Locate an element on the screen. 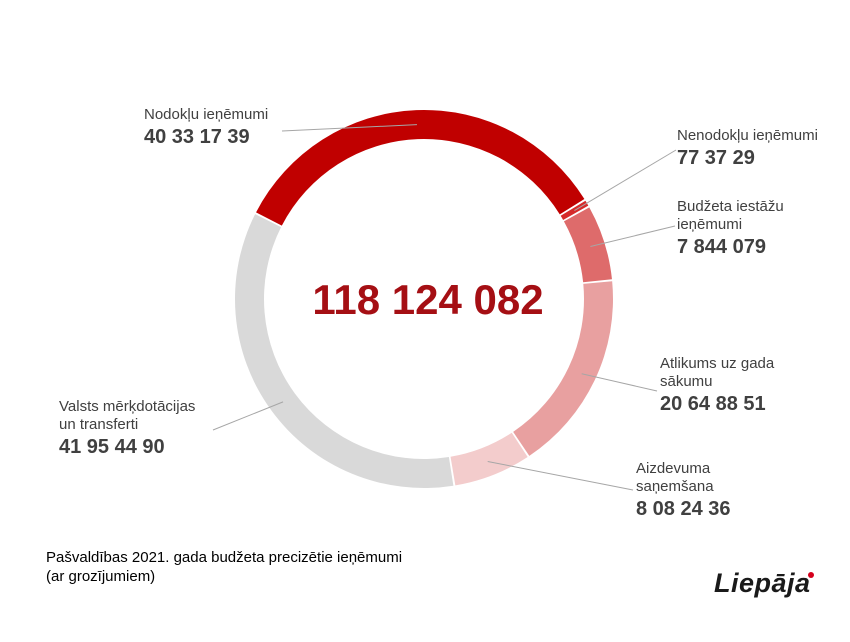 The width and height of the screenshot is (850, 642). label-budzeta-iestazu-name: Budžeta iestāžu ieņēmumi is located at coordinates (730, 215).